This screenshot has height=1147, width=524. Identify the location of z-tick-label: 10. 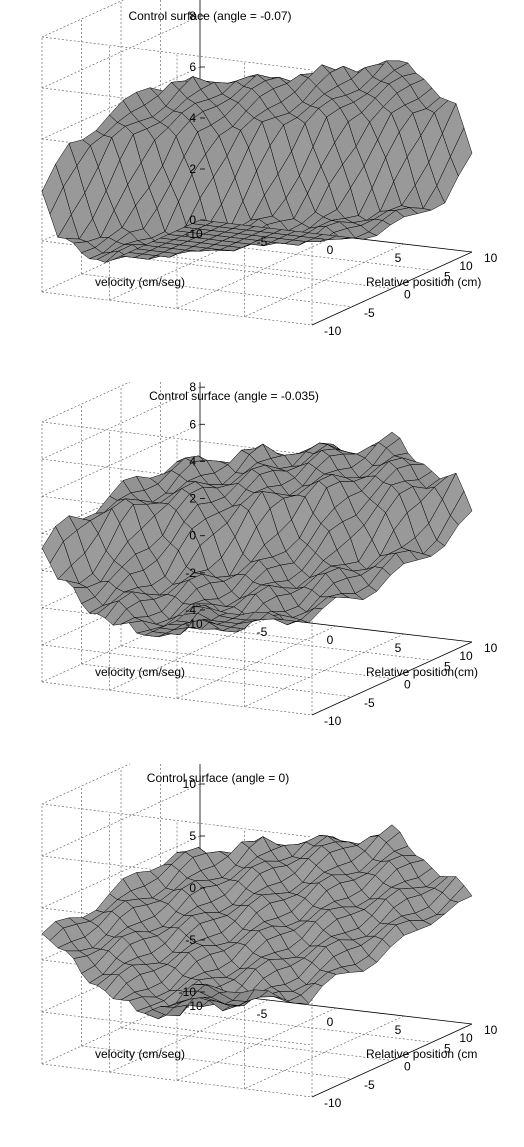
(190, 784).